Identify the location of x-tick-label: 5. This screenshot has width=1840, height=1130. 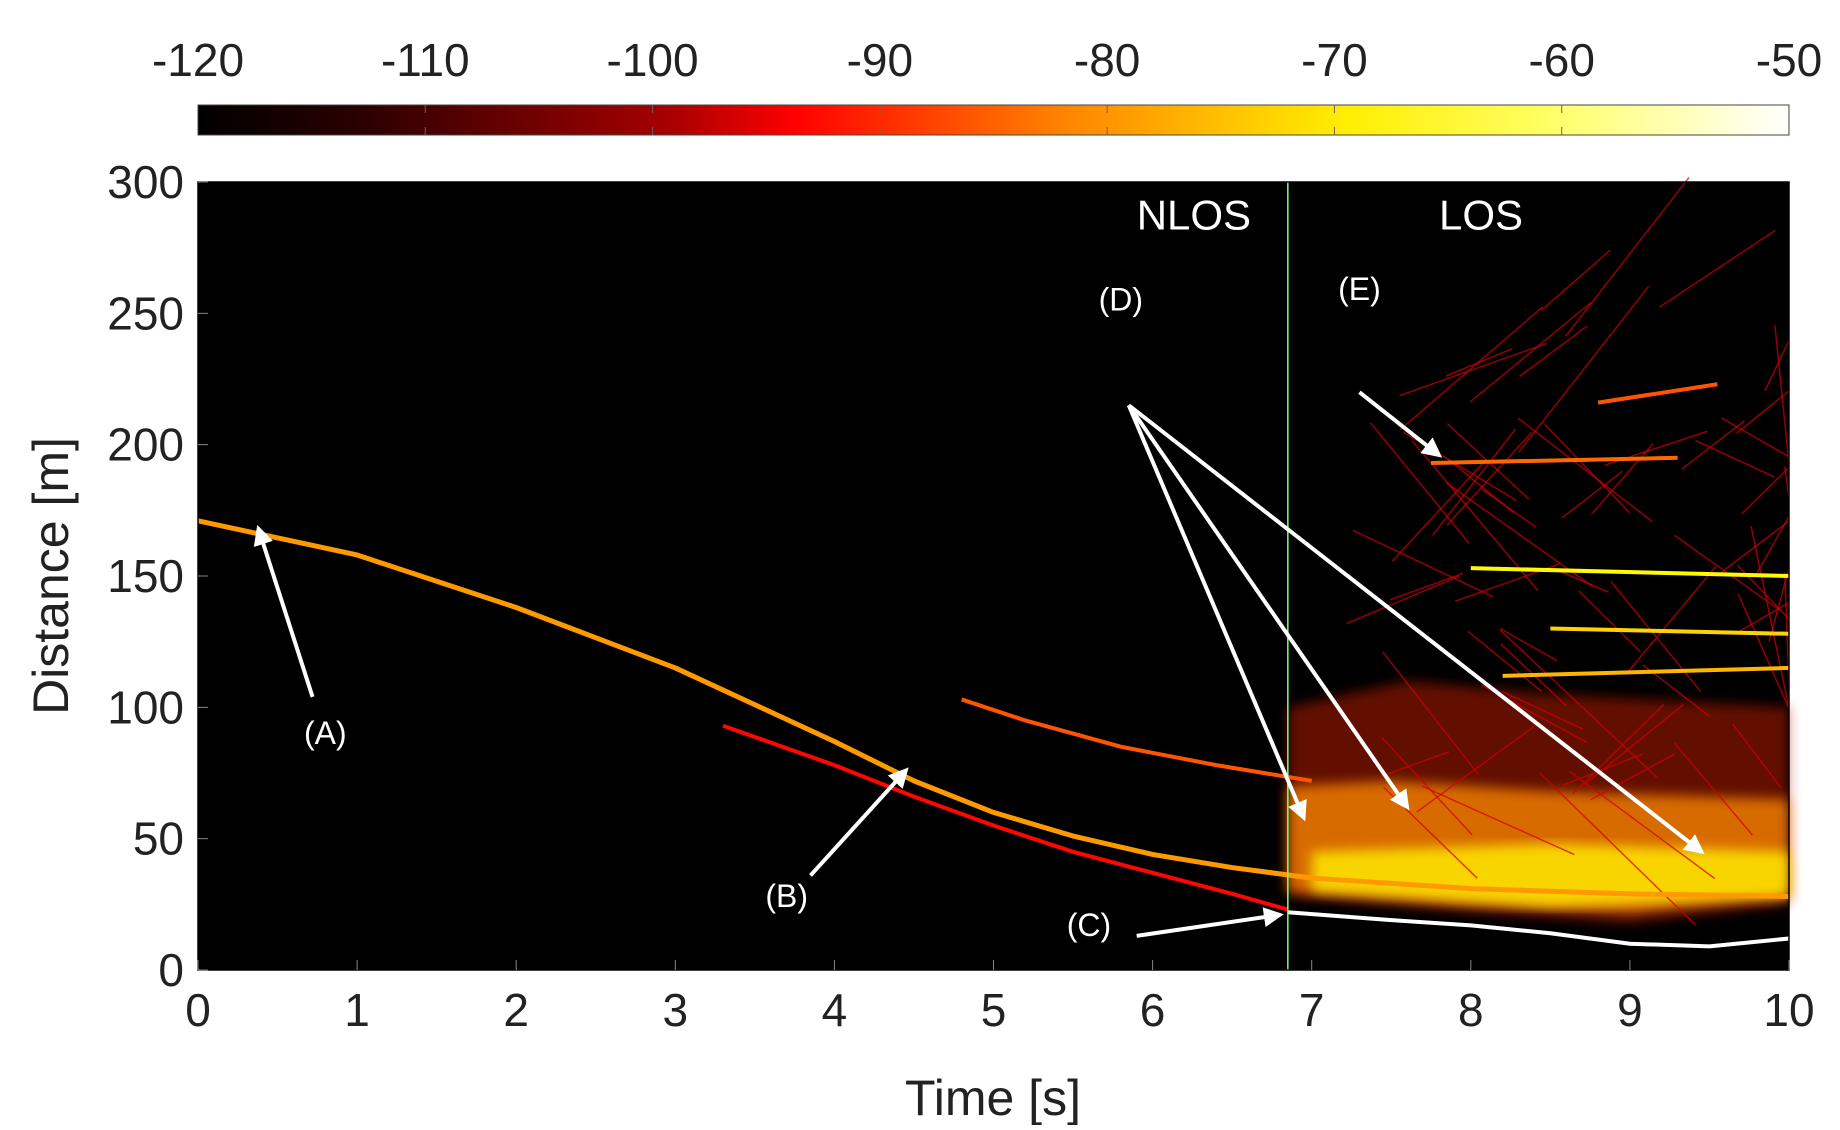
(994, 1010).